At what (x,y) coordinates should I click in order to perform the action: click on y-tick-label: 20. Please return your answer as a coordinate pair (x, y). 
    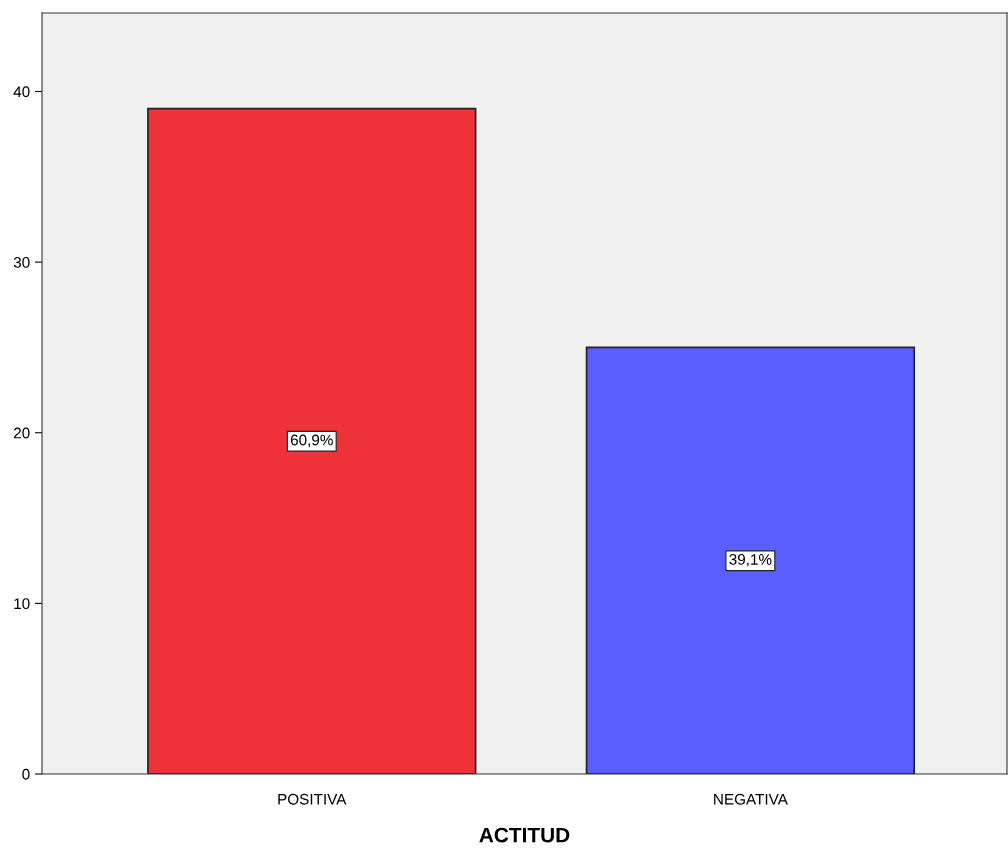
    Looking at the image, I should click on (21, 433).